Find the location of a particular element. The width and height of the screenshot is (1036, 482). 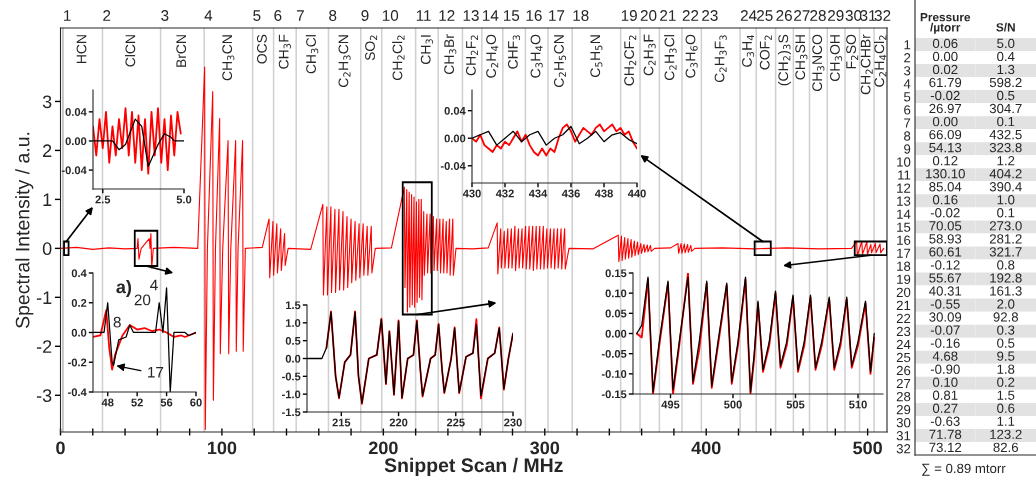

y-tick-label: 0.00 is located at coordinates (455, 138).